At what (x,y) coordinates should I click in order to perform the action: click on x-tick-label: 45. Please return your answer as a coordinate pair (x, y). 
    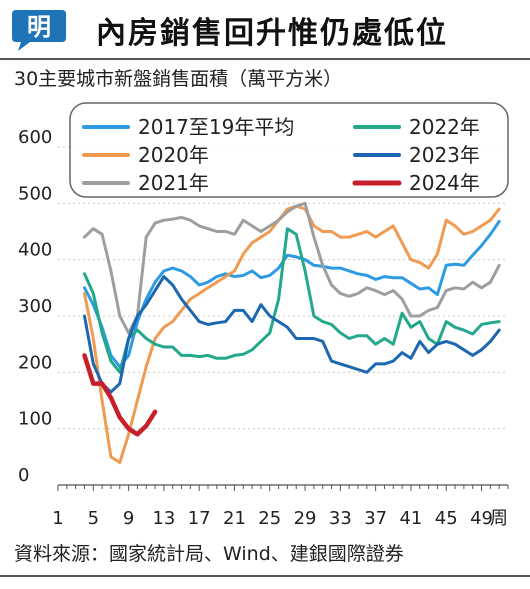
    Looking at the image, I should click on (446, 518).